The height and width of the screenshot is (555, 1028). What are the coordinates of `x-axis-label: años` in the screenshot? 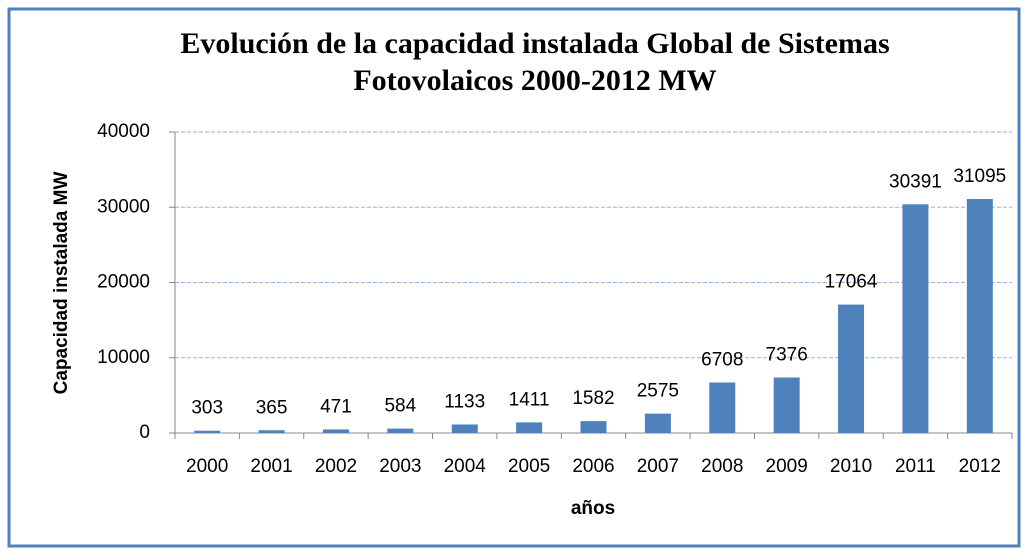 It's located at (593, 508).